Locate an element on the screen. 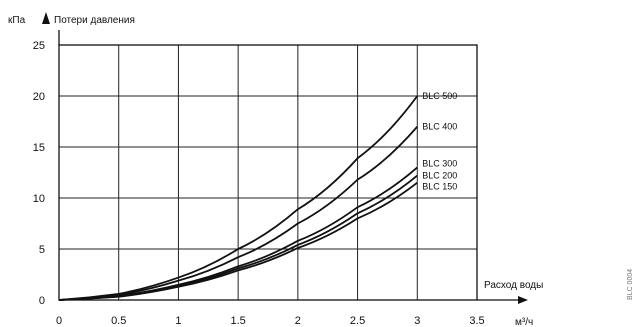  x-unit-label: м³/ч is located at coordinates (524, 322).